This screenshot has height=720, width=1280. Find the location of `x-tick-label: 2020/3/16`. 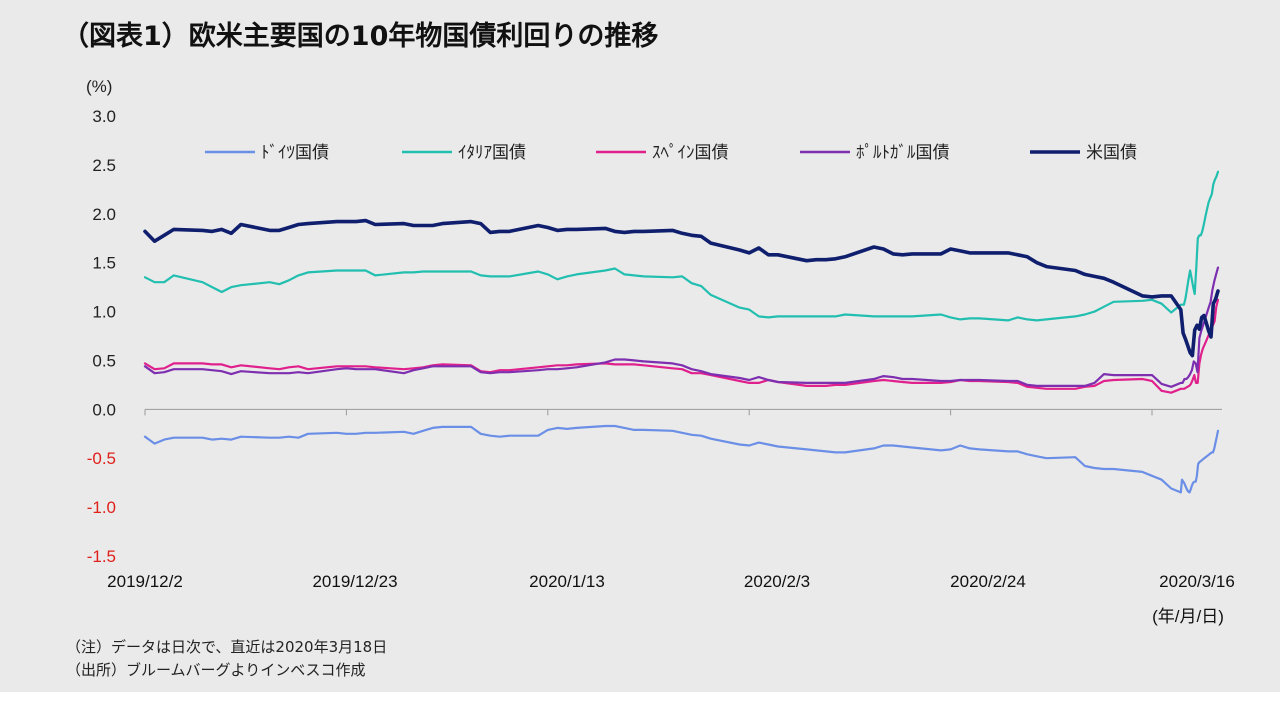

x-tick-label: 2020/3/16 is located at coordinates (1197, 581).